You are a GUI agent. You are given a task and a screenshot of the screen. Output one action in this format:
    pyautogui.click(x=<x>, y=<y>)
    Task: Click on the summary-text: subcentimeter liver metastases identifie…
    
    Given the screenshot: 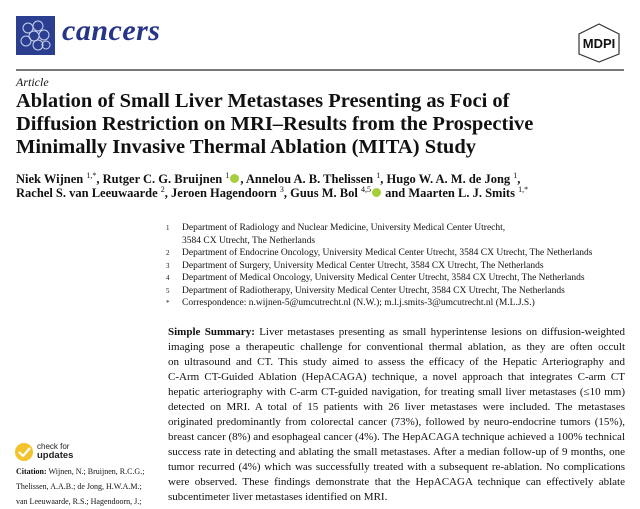 What is the action you would take?
    pyautogui.click(x=278, y=497)
    